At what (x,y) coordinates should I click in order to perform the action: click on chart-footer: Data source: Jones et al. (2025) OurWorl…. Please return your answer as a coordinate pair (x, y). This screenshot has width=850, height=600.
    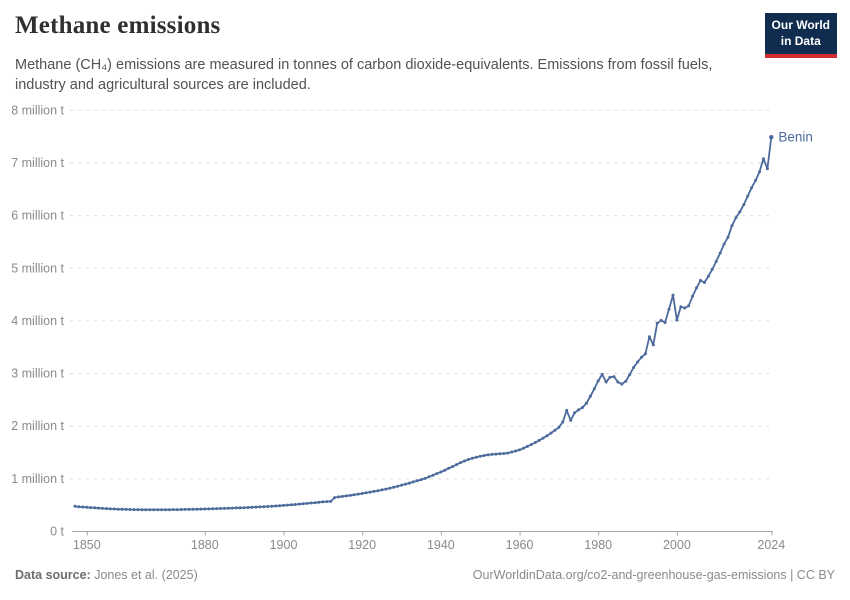
    Looking at the image, I should click on (425, 575).